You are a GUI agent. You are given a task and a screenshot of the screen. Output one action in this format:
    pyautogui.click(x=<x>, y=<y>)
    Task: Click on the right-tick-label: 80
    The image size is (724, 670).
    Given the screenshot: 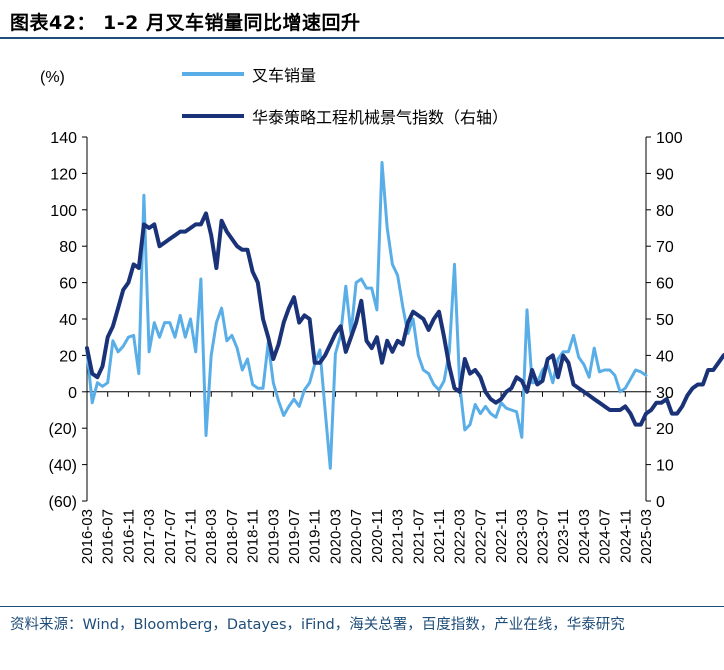 What is the action you would take?
    pyautogui.click(x=665, y=211)
    